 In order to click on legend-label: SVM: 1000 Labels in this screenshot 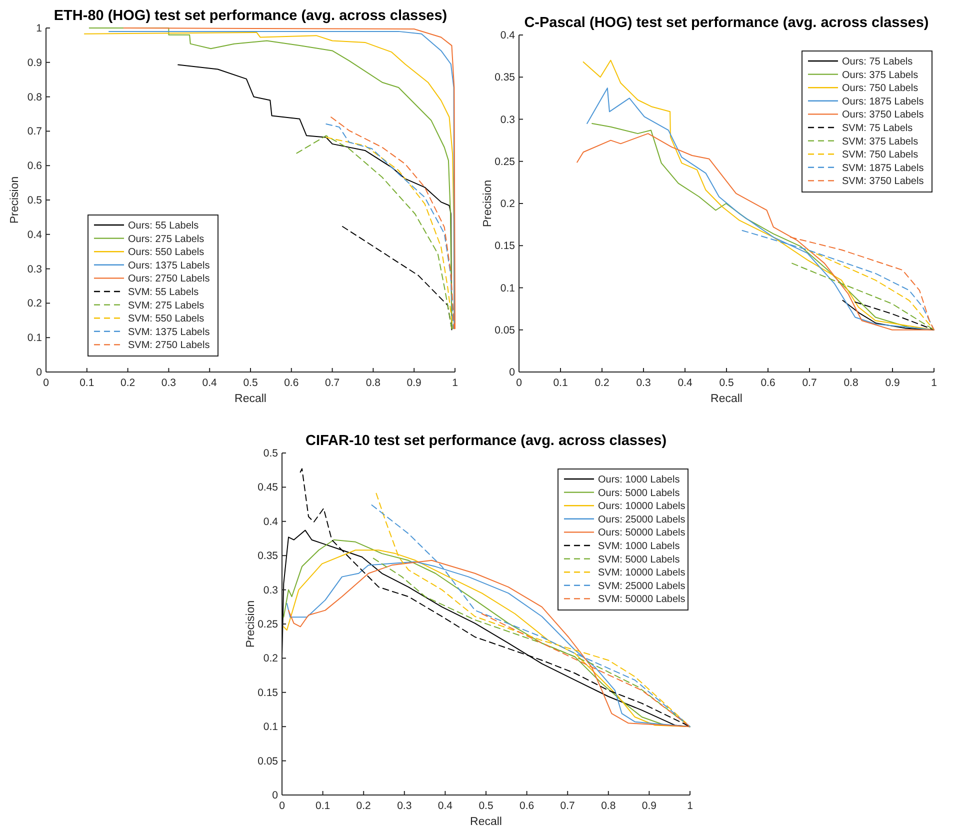, I will do `click(639, 546)`.